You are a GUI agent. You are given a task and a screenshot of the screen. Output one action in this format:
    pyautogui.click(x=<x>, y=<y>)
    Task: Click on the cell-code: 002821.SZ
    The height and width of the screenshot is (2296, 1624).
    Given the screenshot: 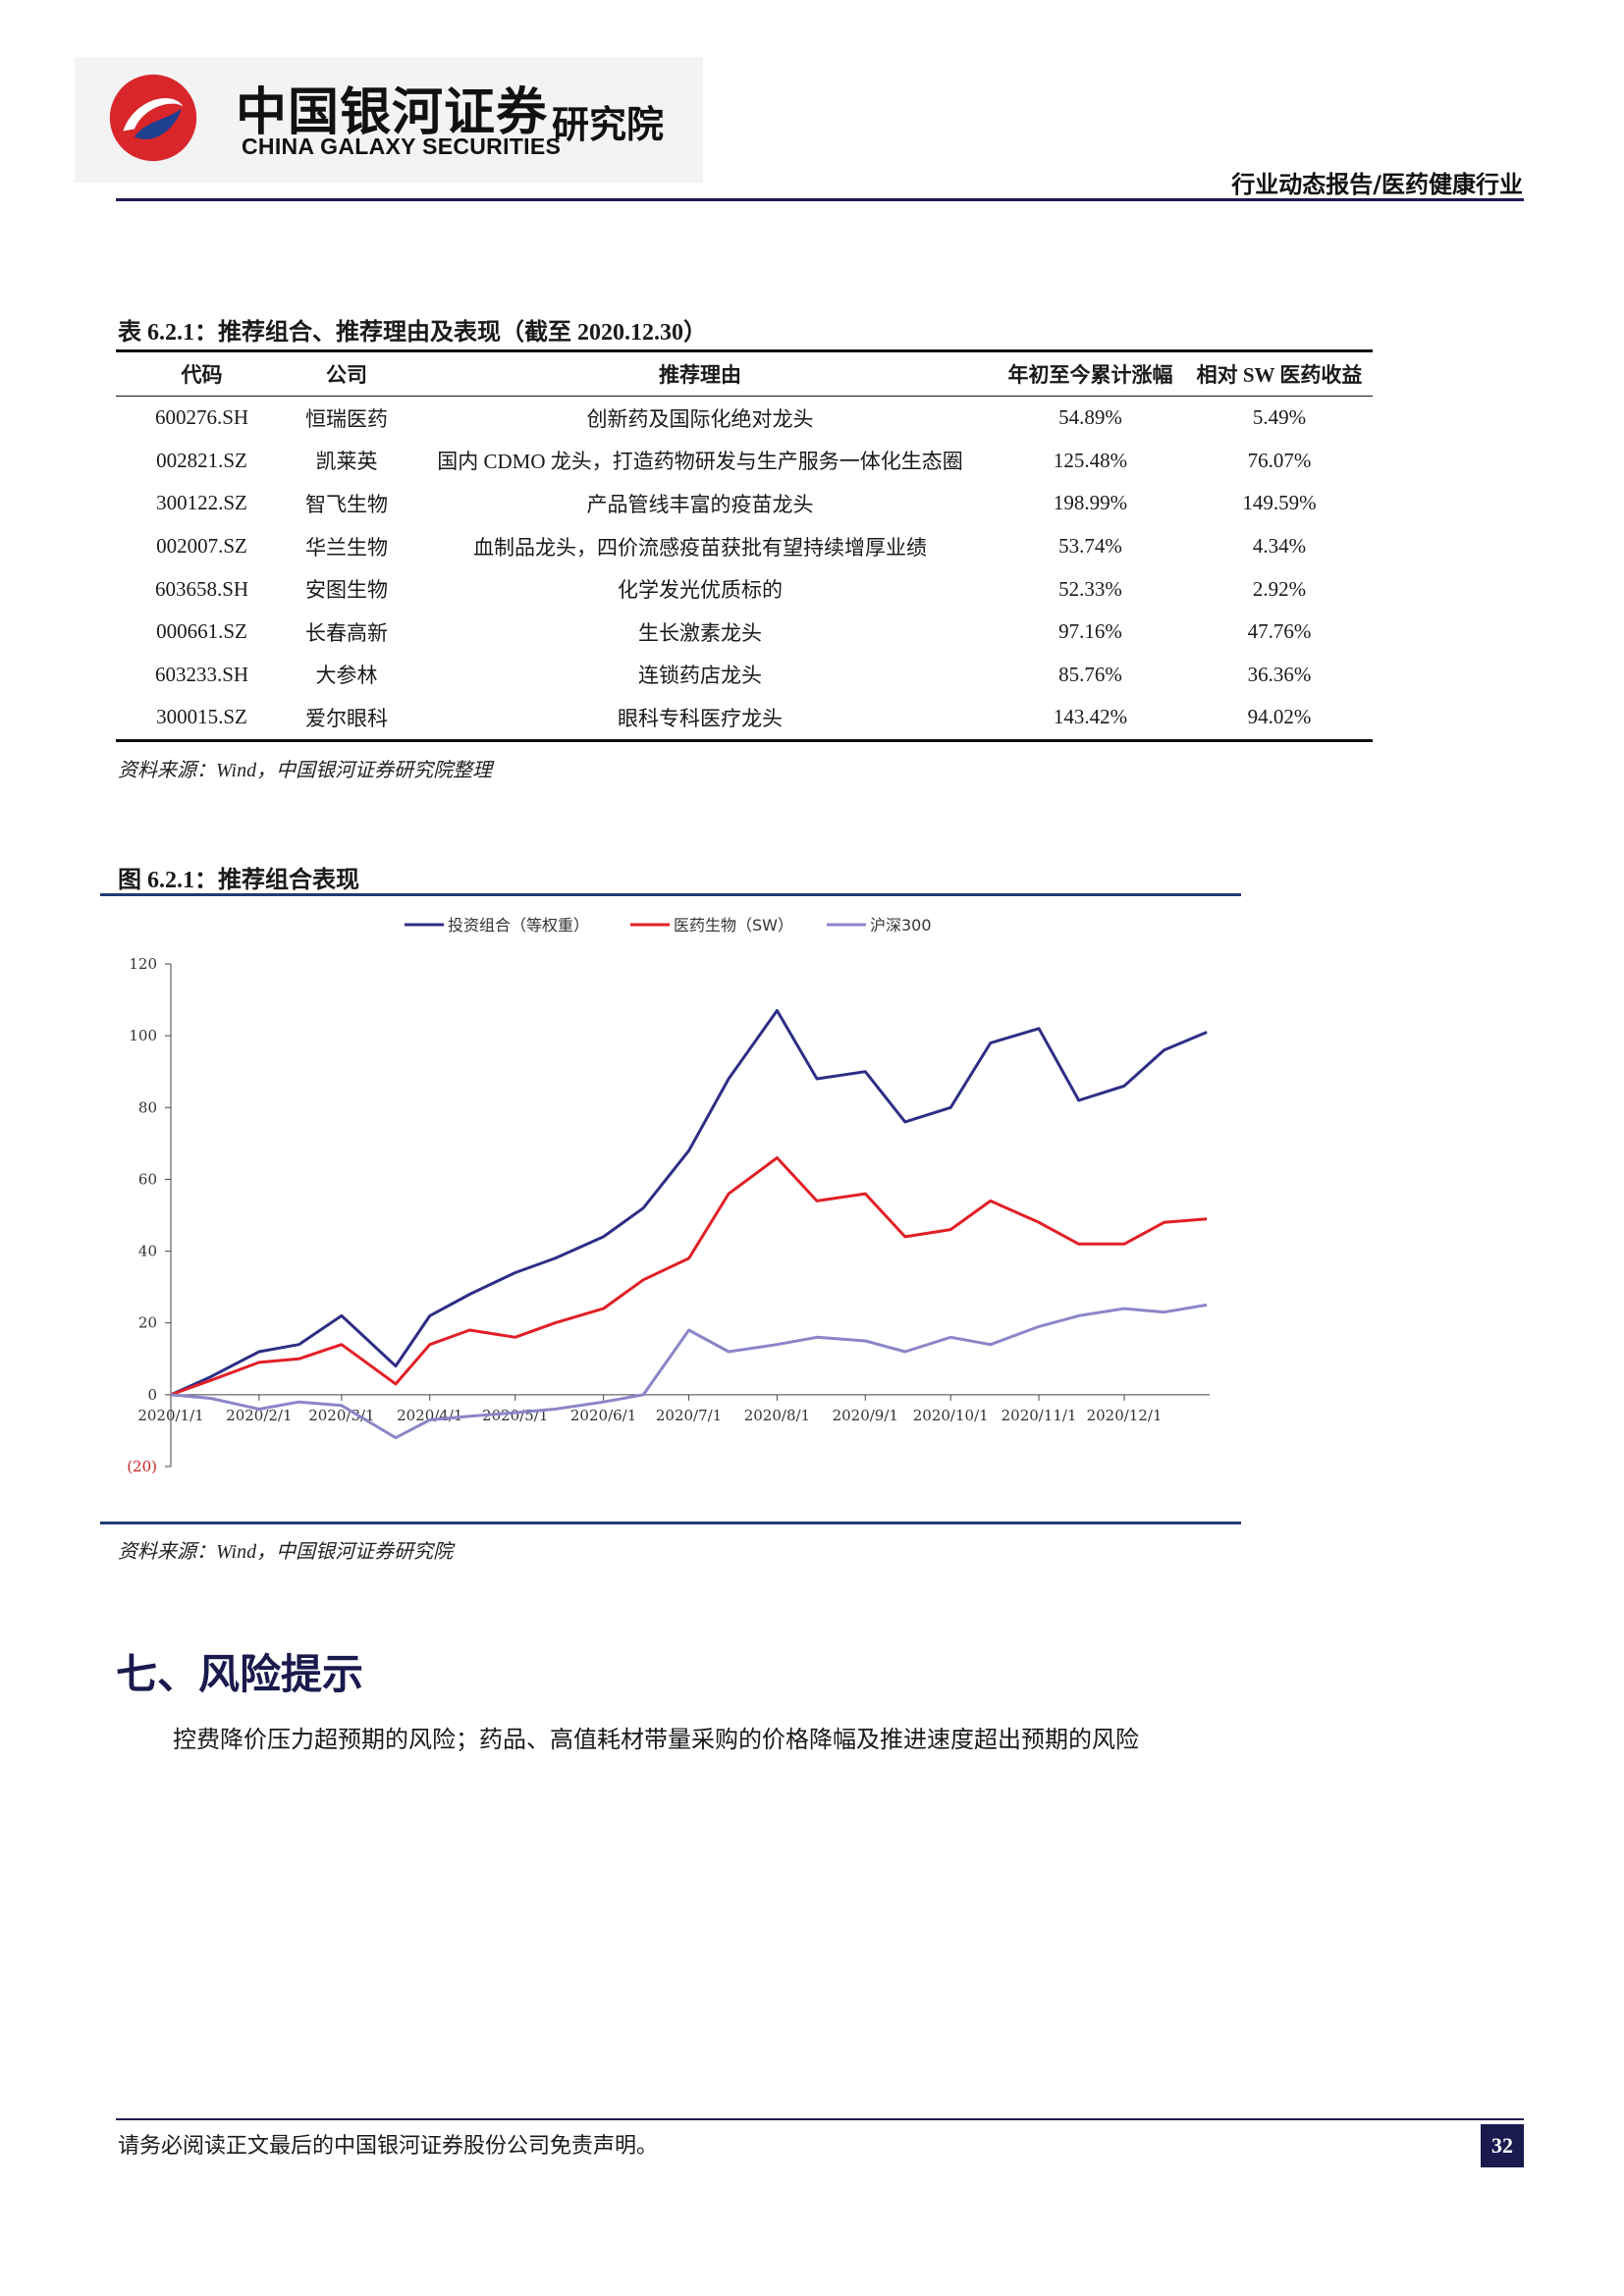 What is the action you would take?
    pyautogui.click(x=201, y=460)
    